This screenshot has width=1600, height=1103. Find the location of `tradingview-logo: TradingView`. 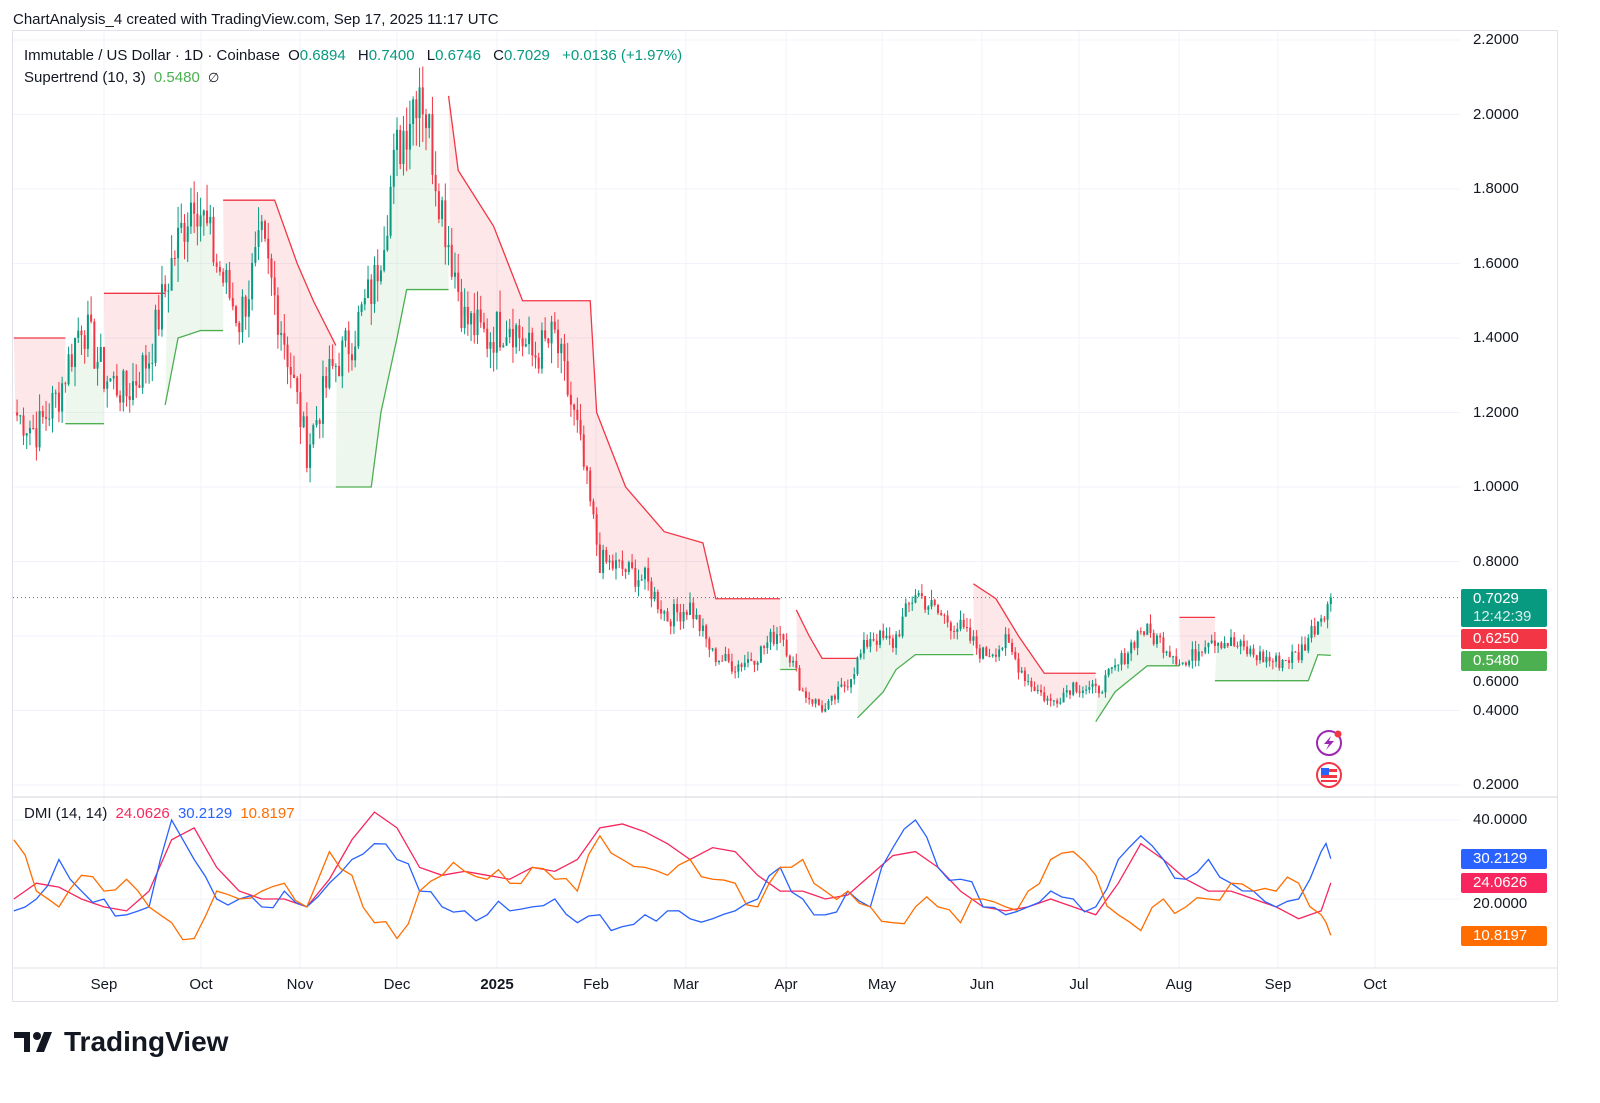

tradingview-logo: TradingView is located at coordinates (121, 1042).